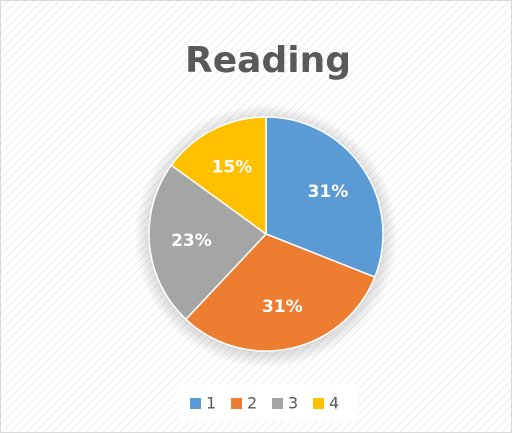 The width and height of the screenshot is (512, 433). I want to click on legend-box, so click(268, 403).